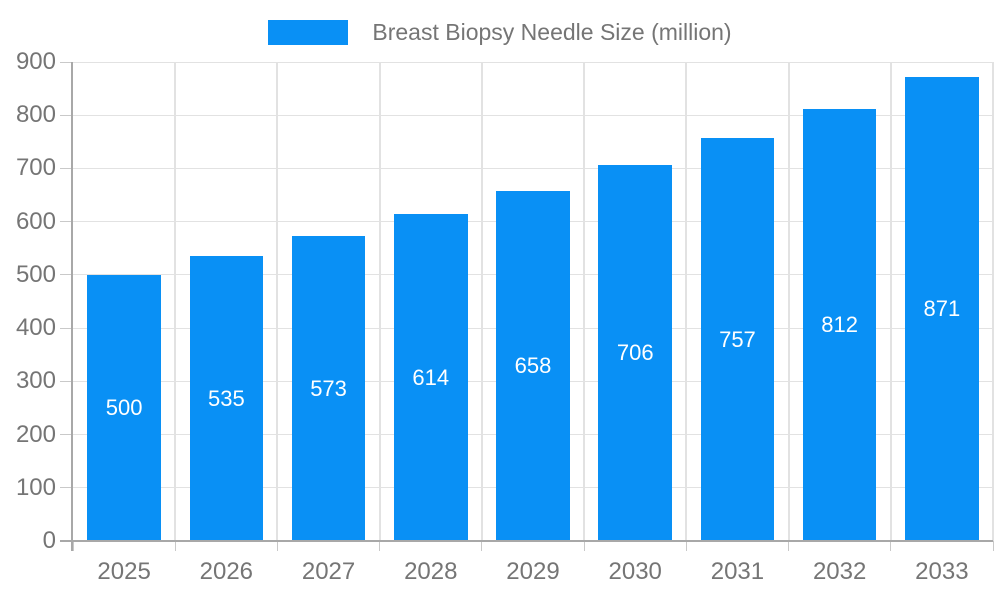 The height and width of the screenshot is (600, 1000). I want to click on x-tick-label: 2030, so click(635, 571).